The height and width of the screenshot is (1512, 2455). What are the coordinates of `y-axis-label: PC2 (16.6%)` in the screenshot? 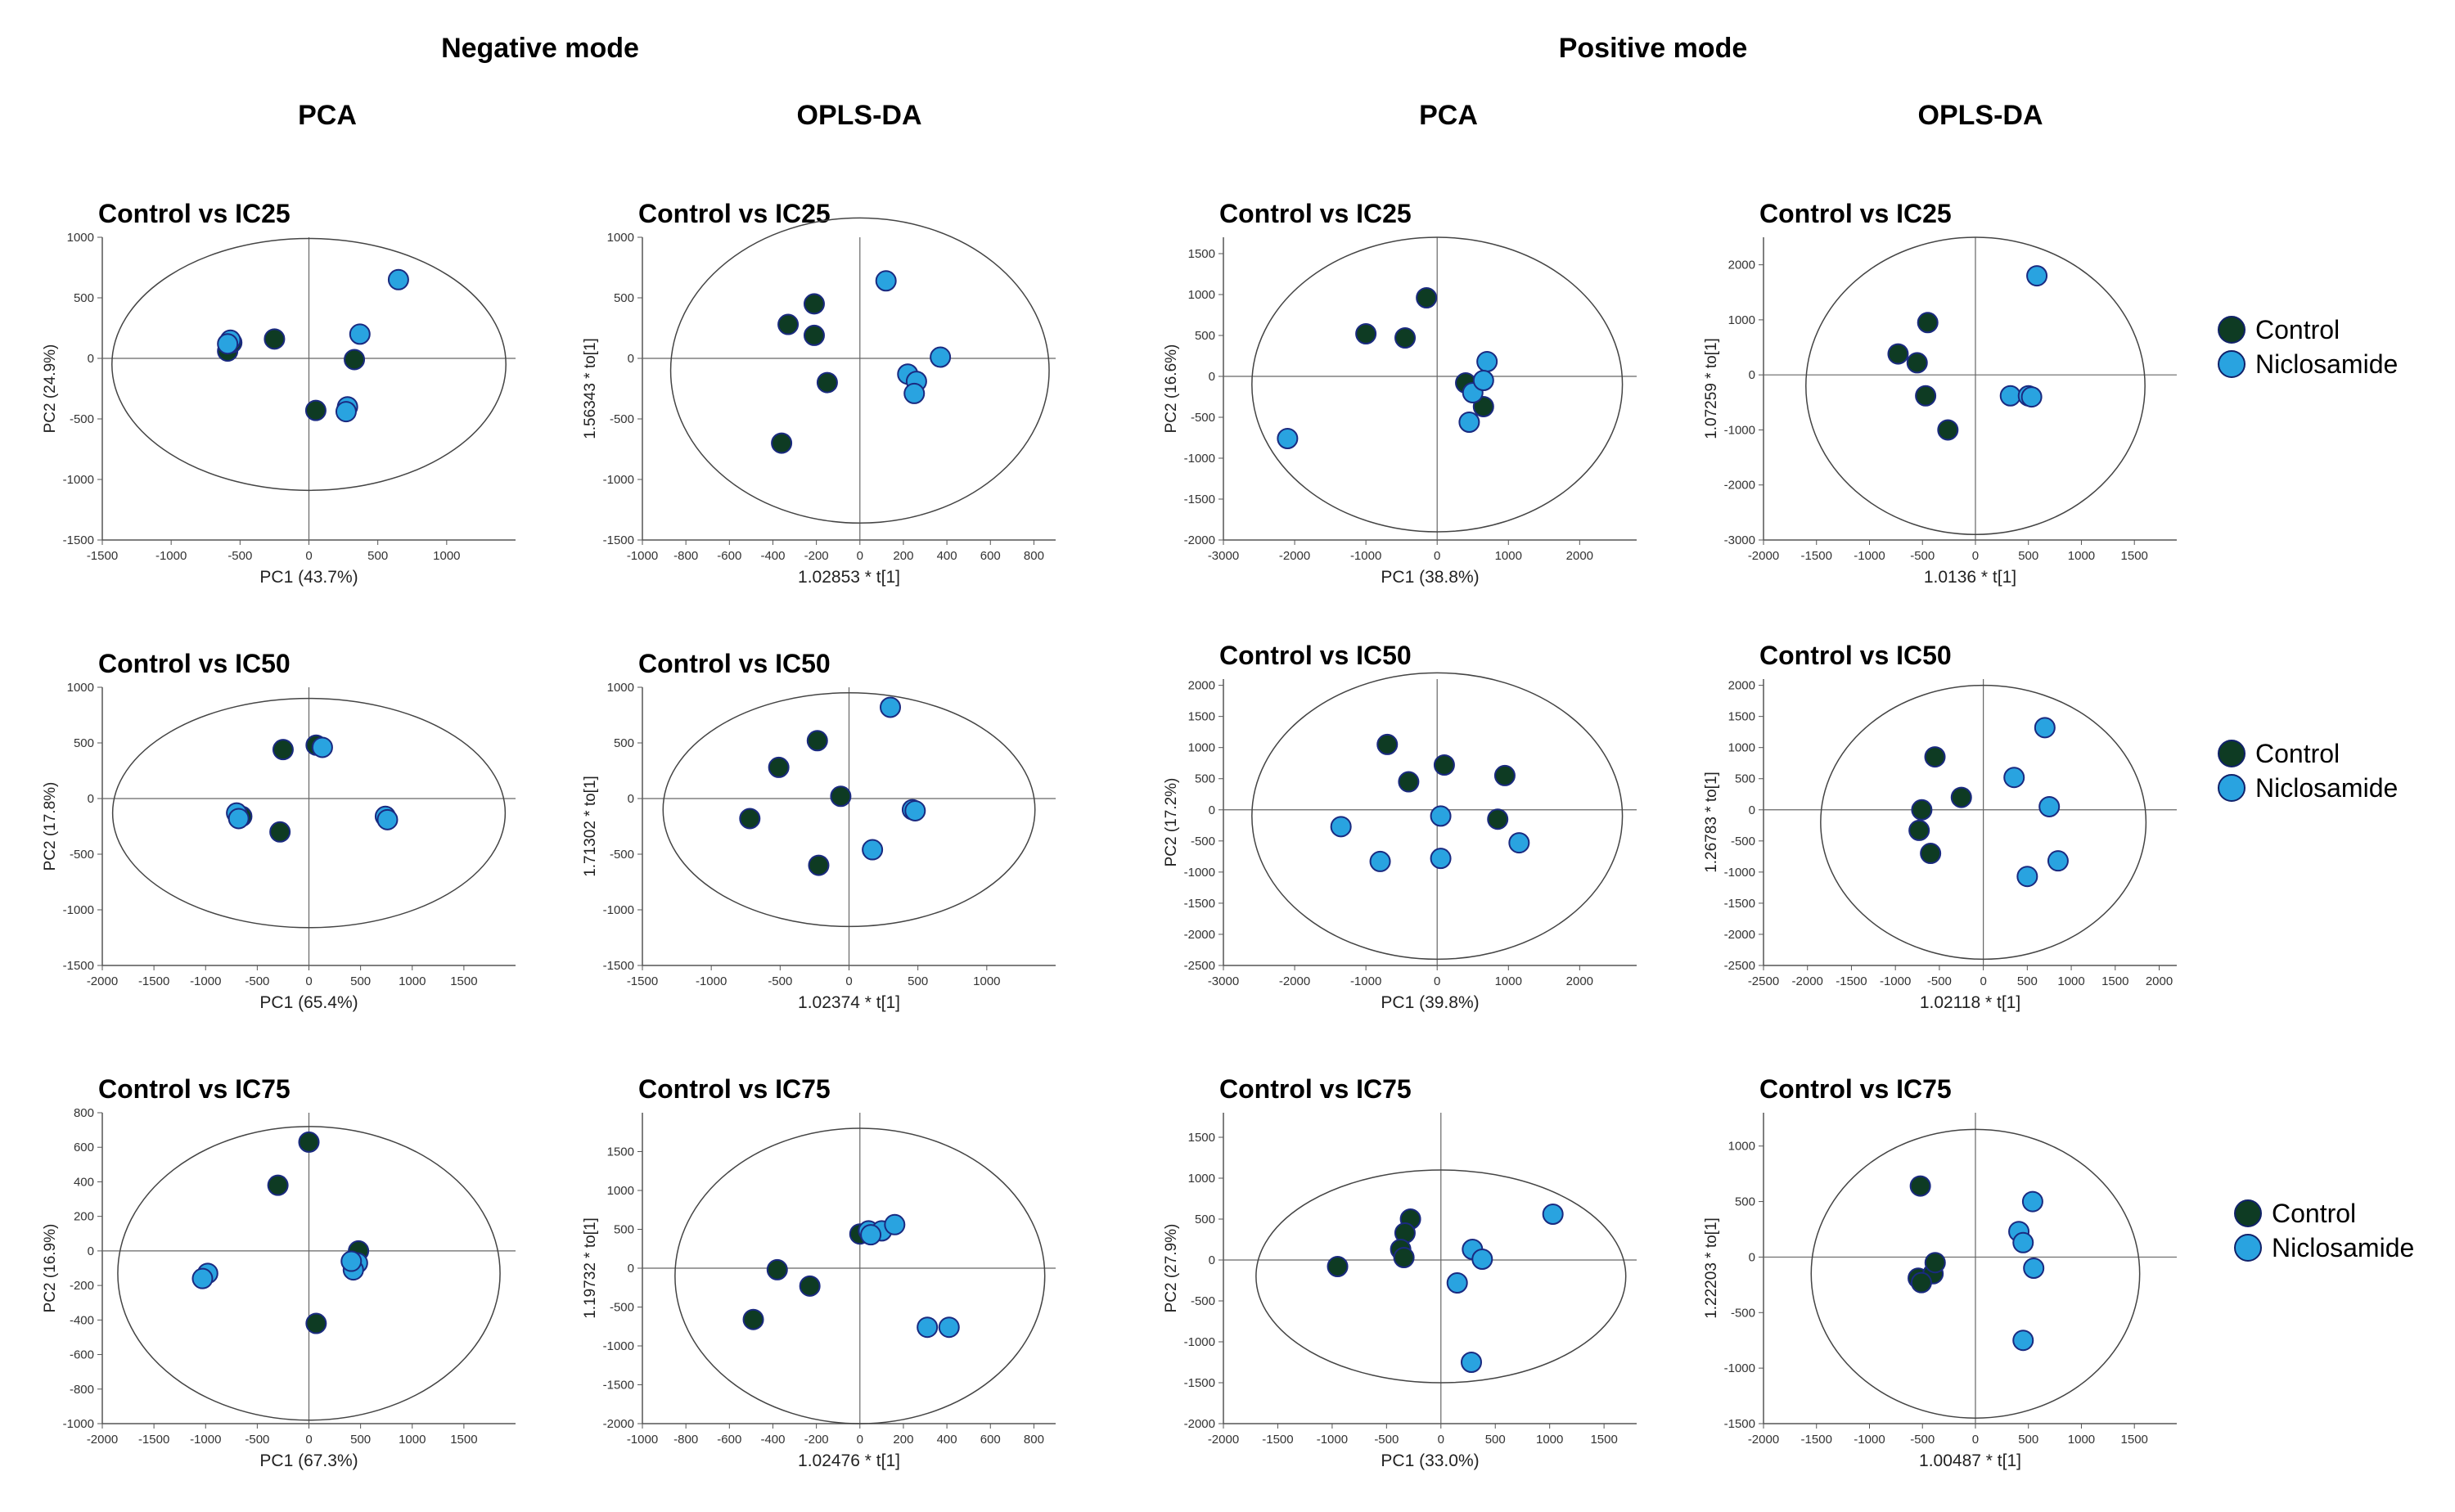 It's located at (1172, 389).